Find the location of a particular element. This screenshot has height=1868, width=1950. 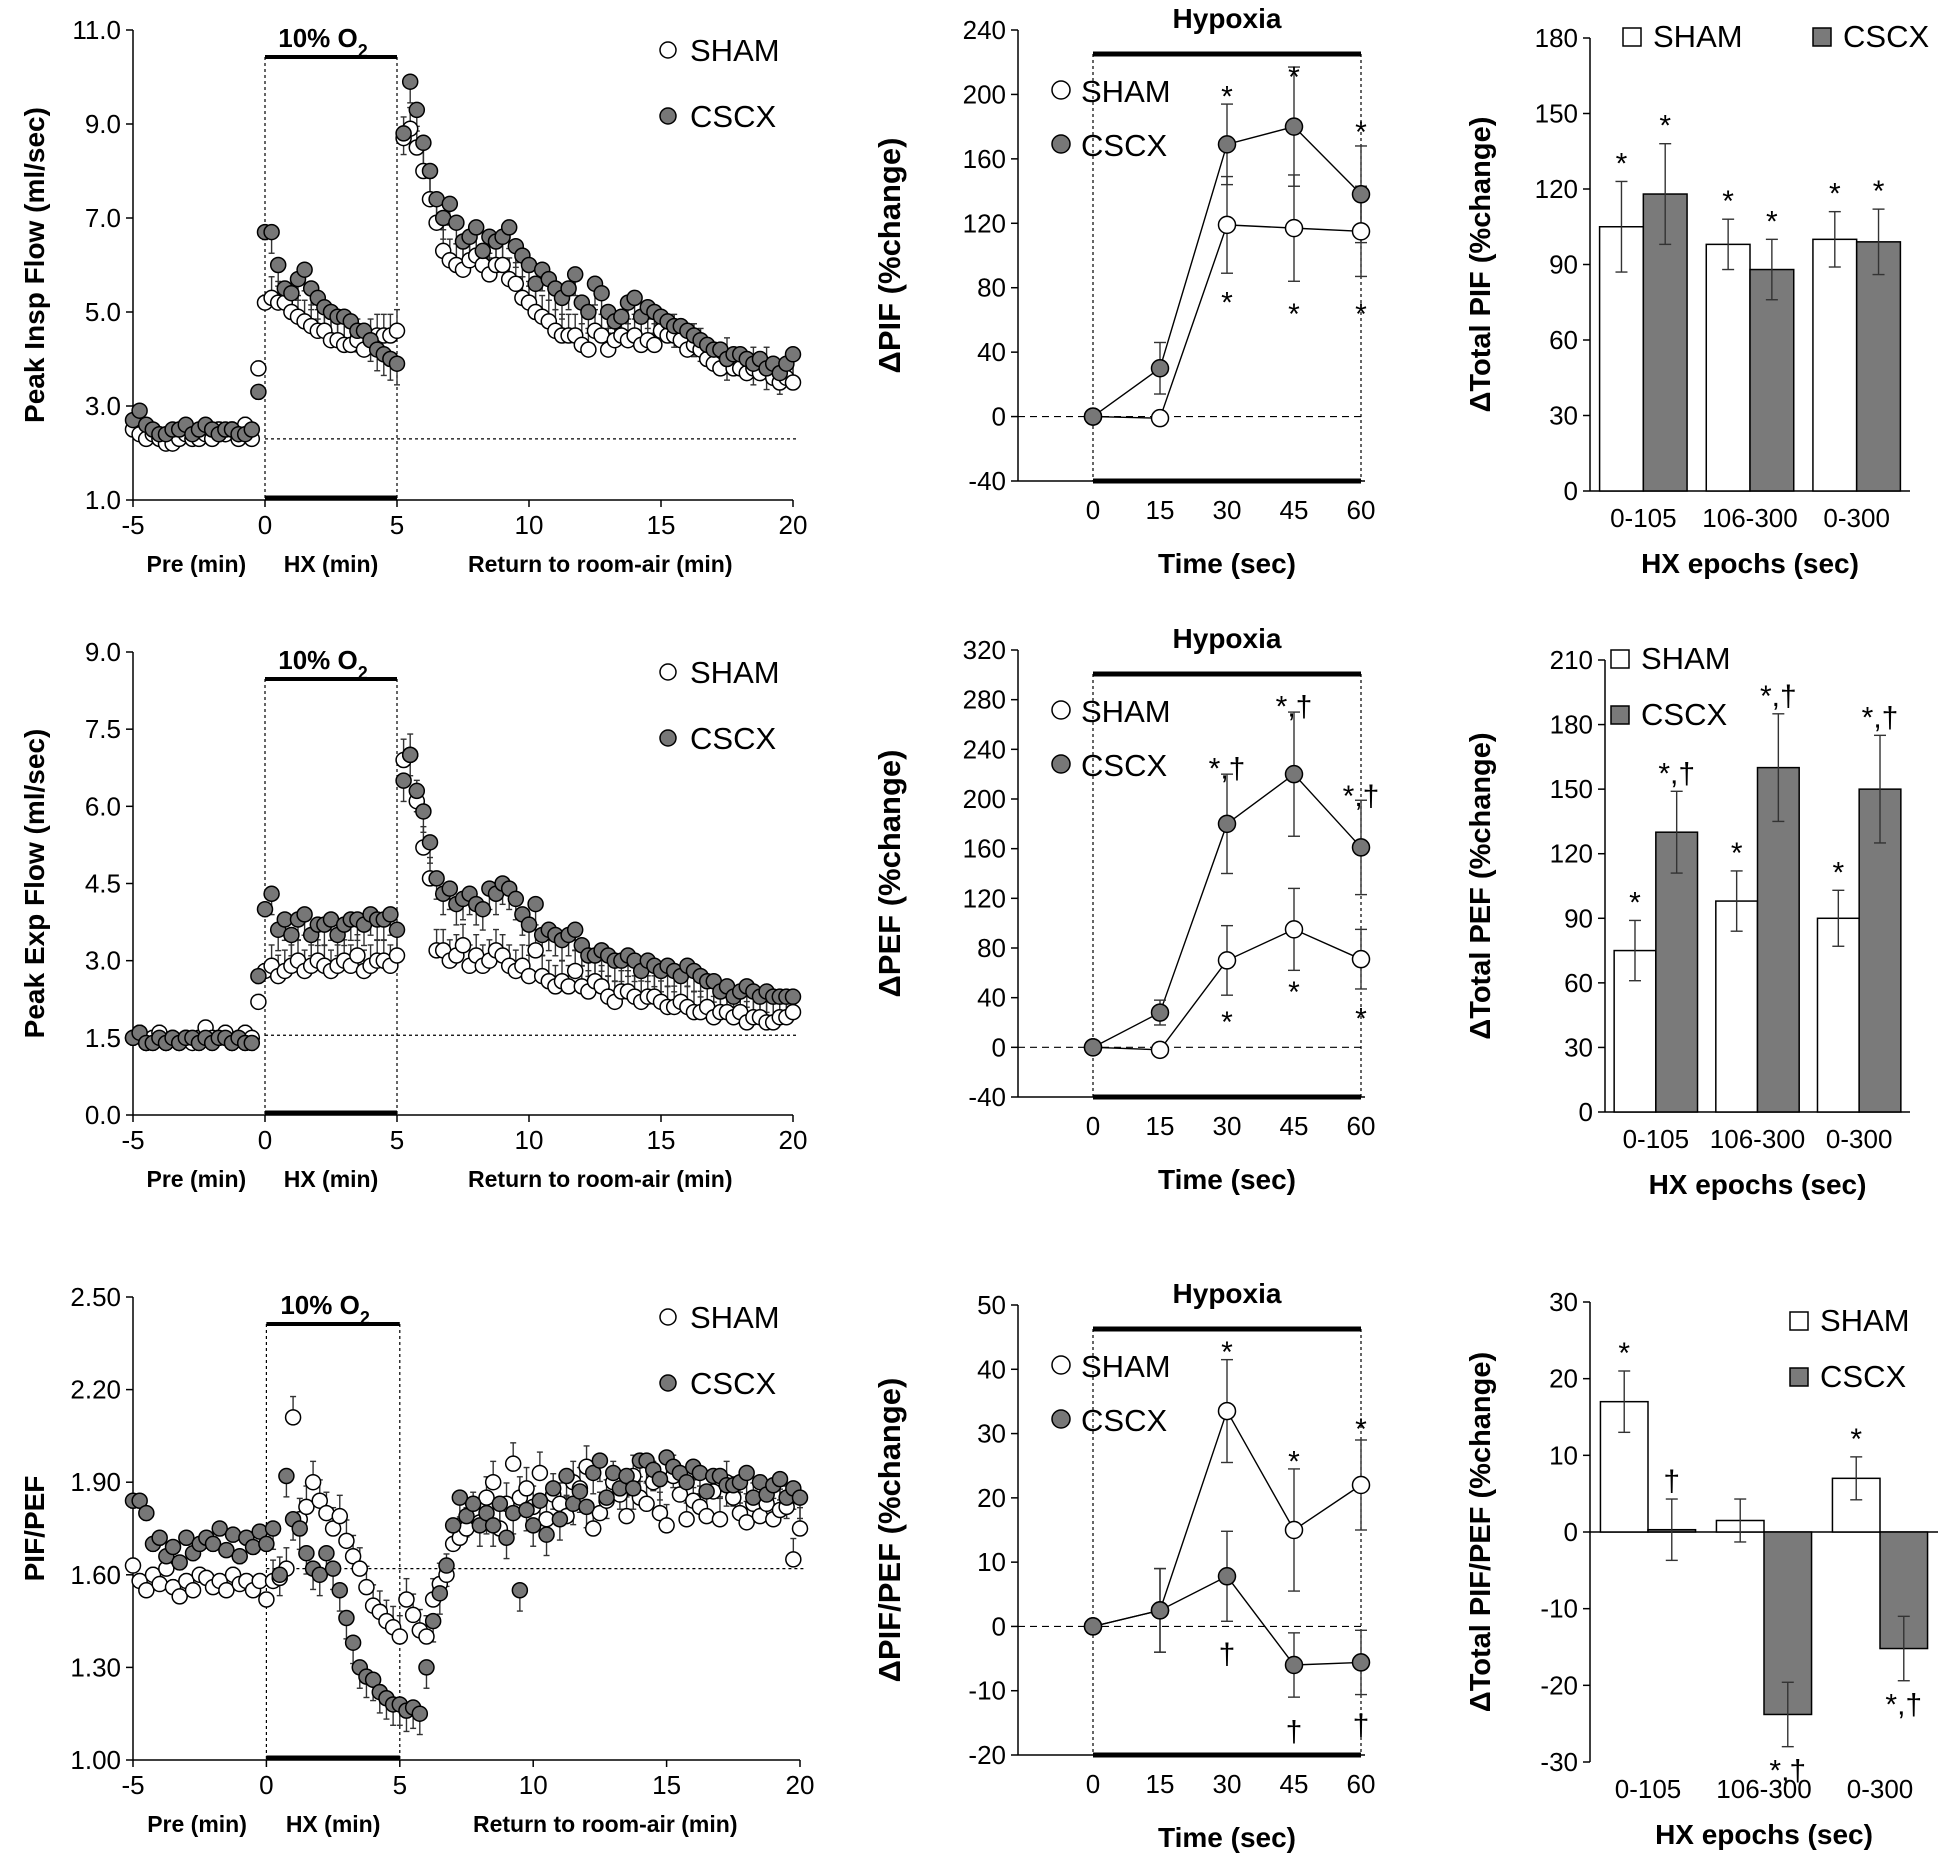

time-x-tick-label: 0 is located at coordinates (266, 1785).